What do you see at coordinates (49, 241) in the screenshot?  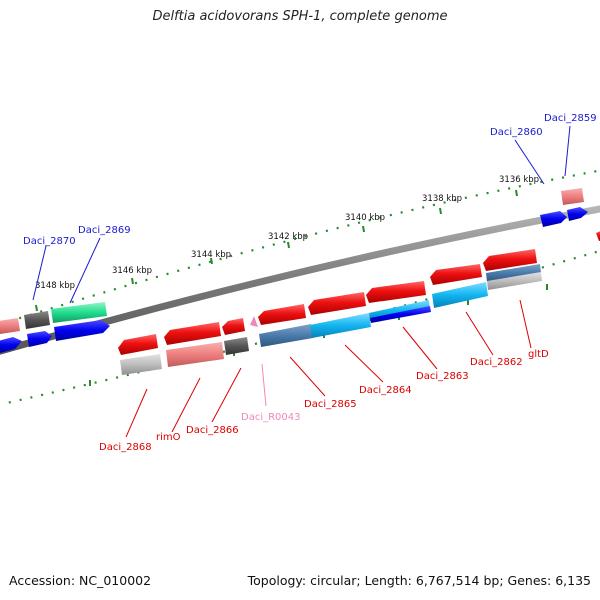 I see `gene-label: Daci_2870` at bounding box center [49, 241].